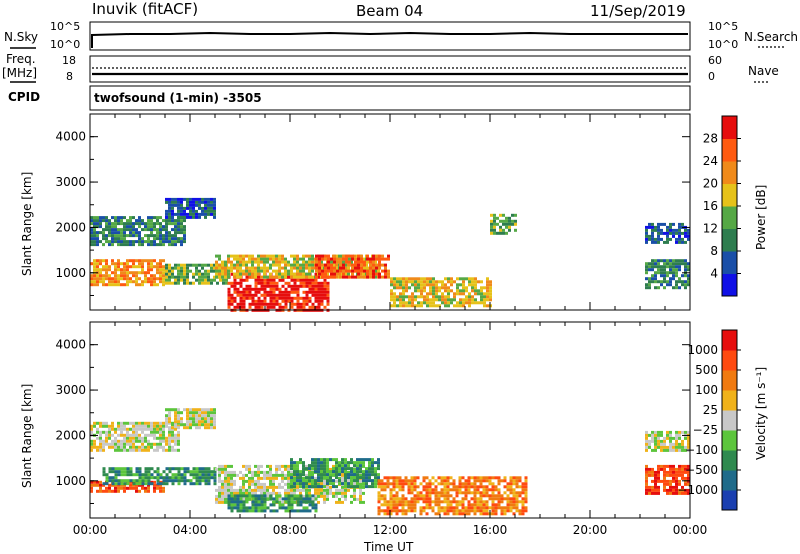  I want to click on date-title: 11/Sep/2019, so click(638, 11).